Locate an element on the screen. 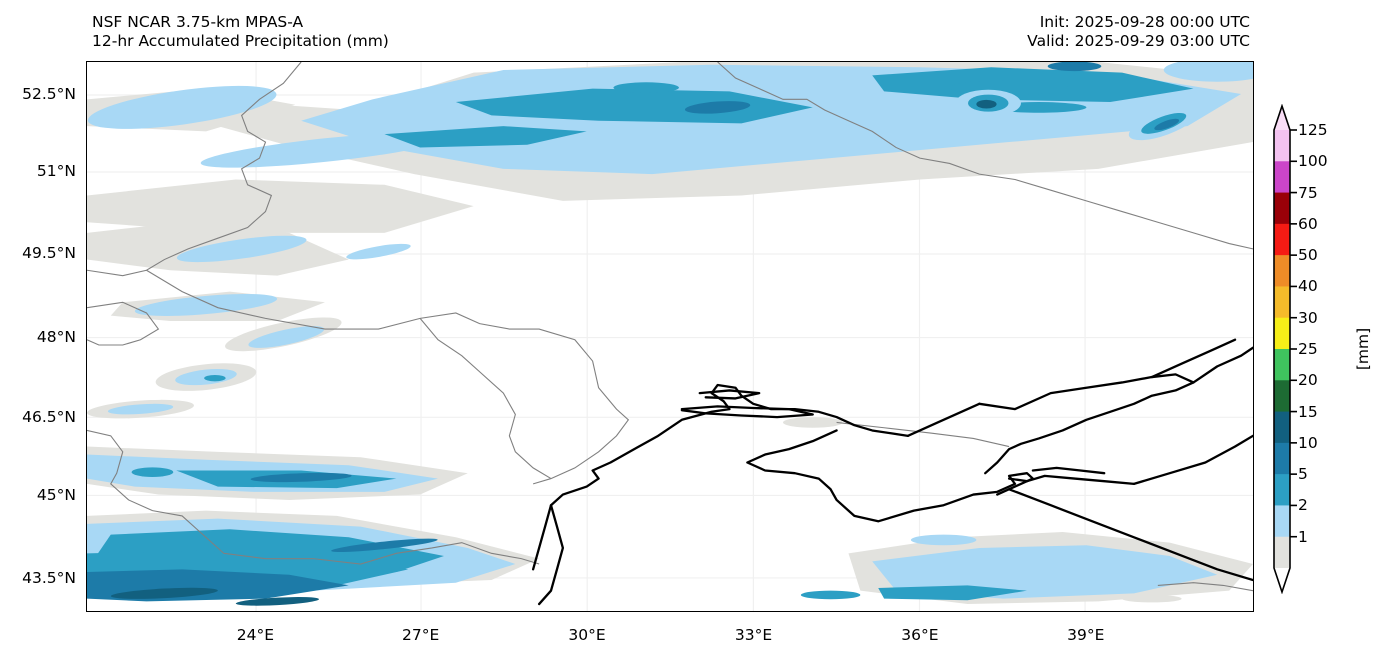 Image resolution: width=1378 pixels, height=660 pixels. latitude-tick-label: 48°N is located at coordinates (56, 337).